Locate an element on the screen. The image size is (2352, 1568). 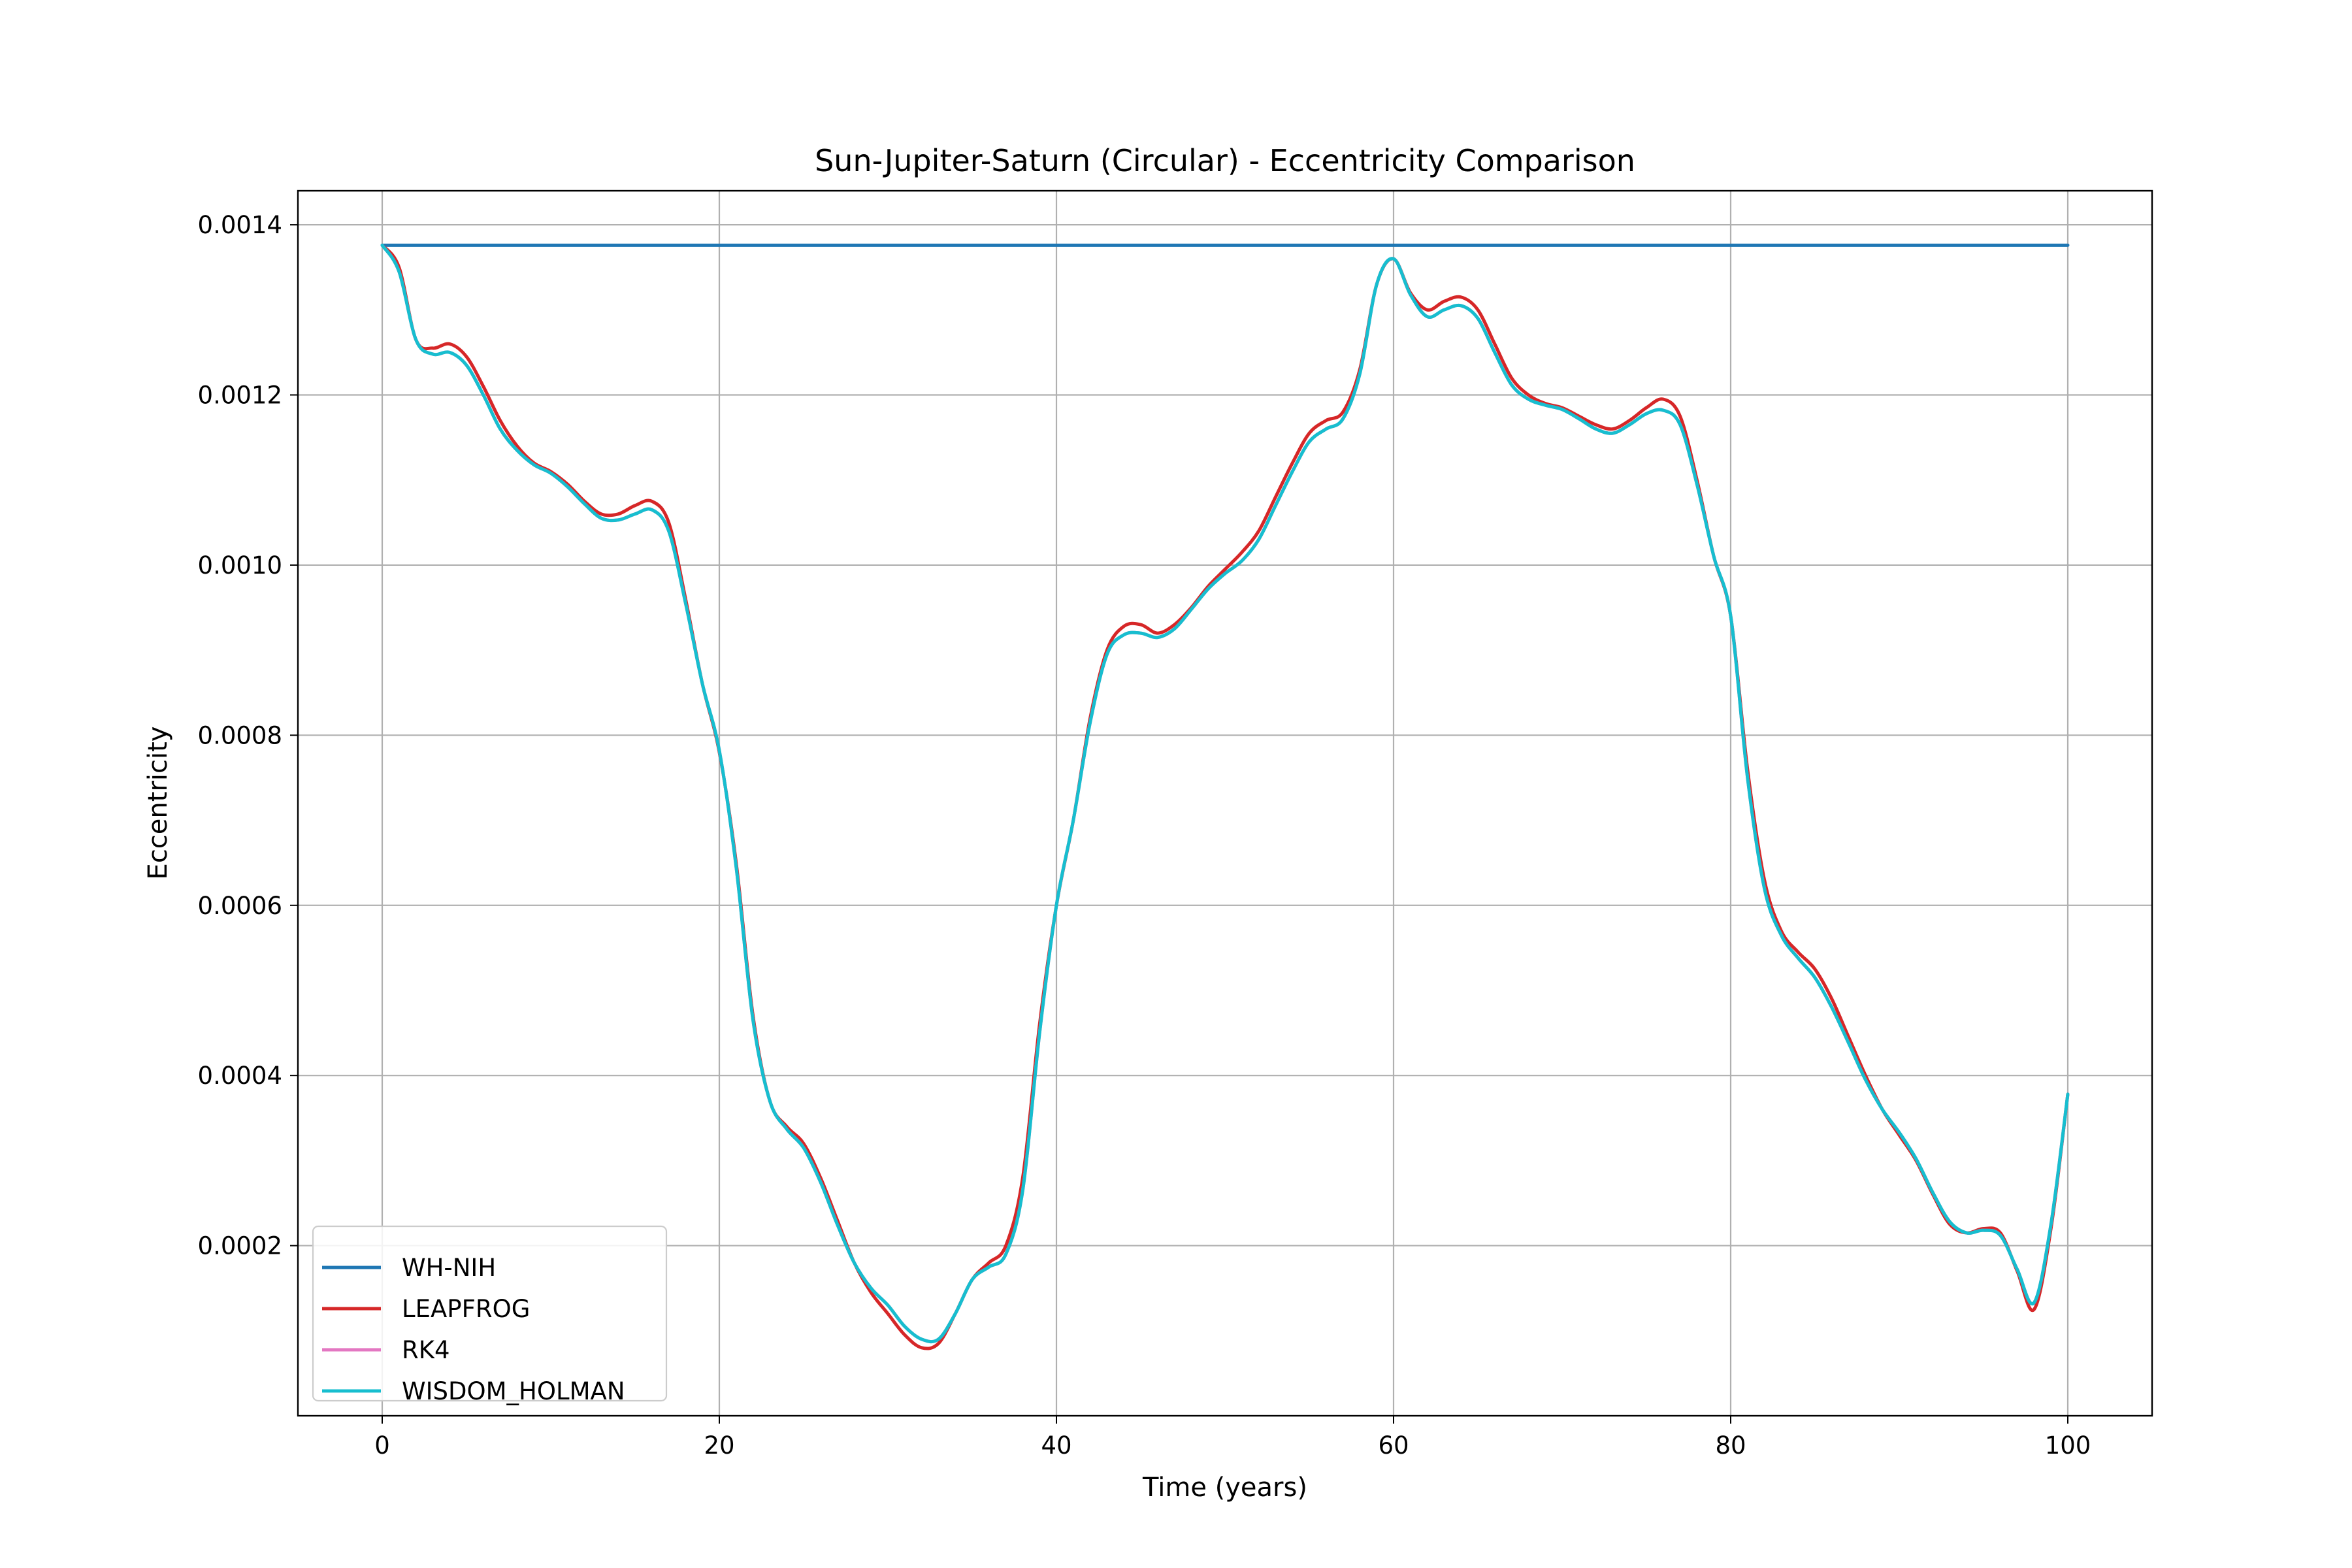
y-tick-label: 0.0008 is located at coordinates (240, 735).